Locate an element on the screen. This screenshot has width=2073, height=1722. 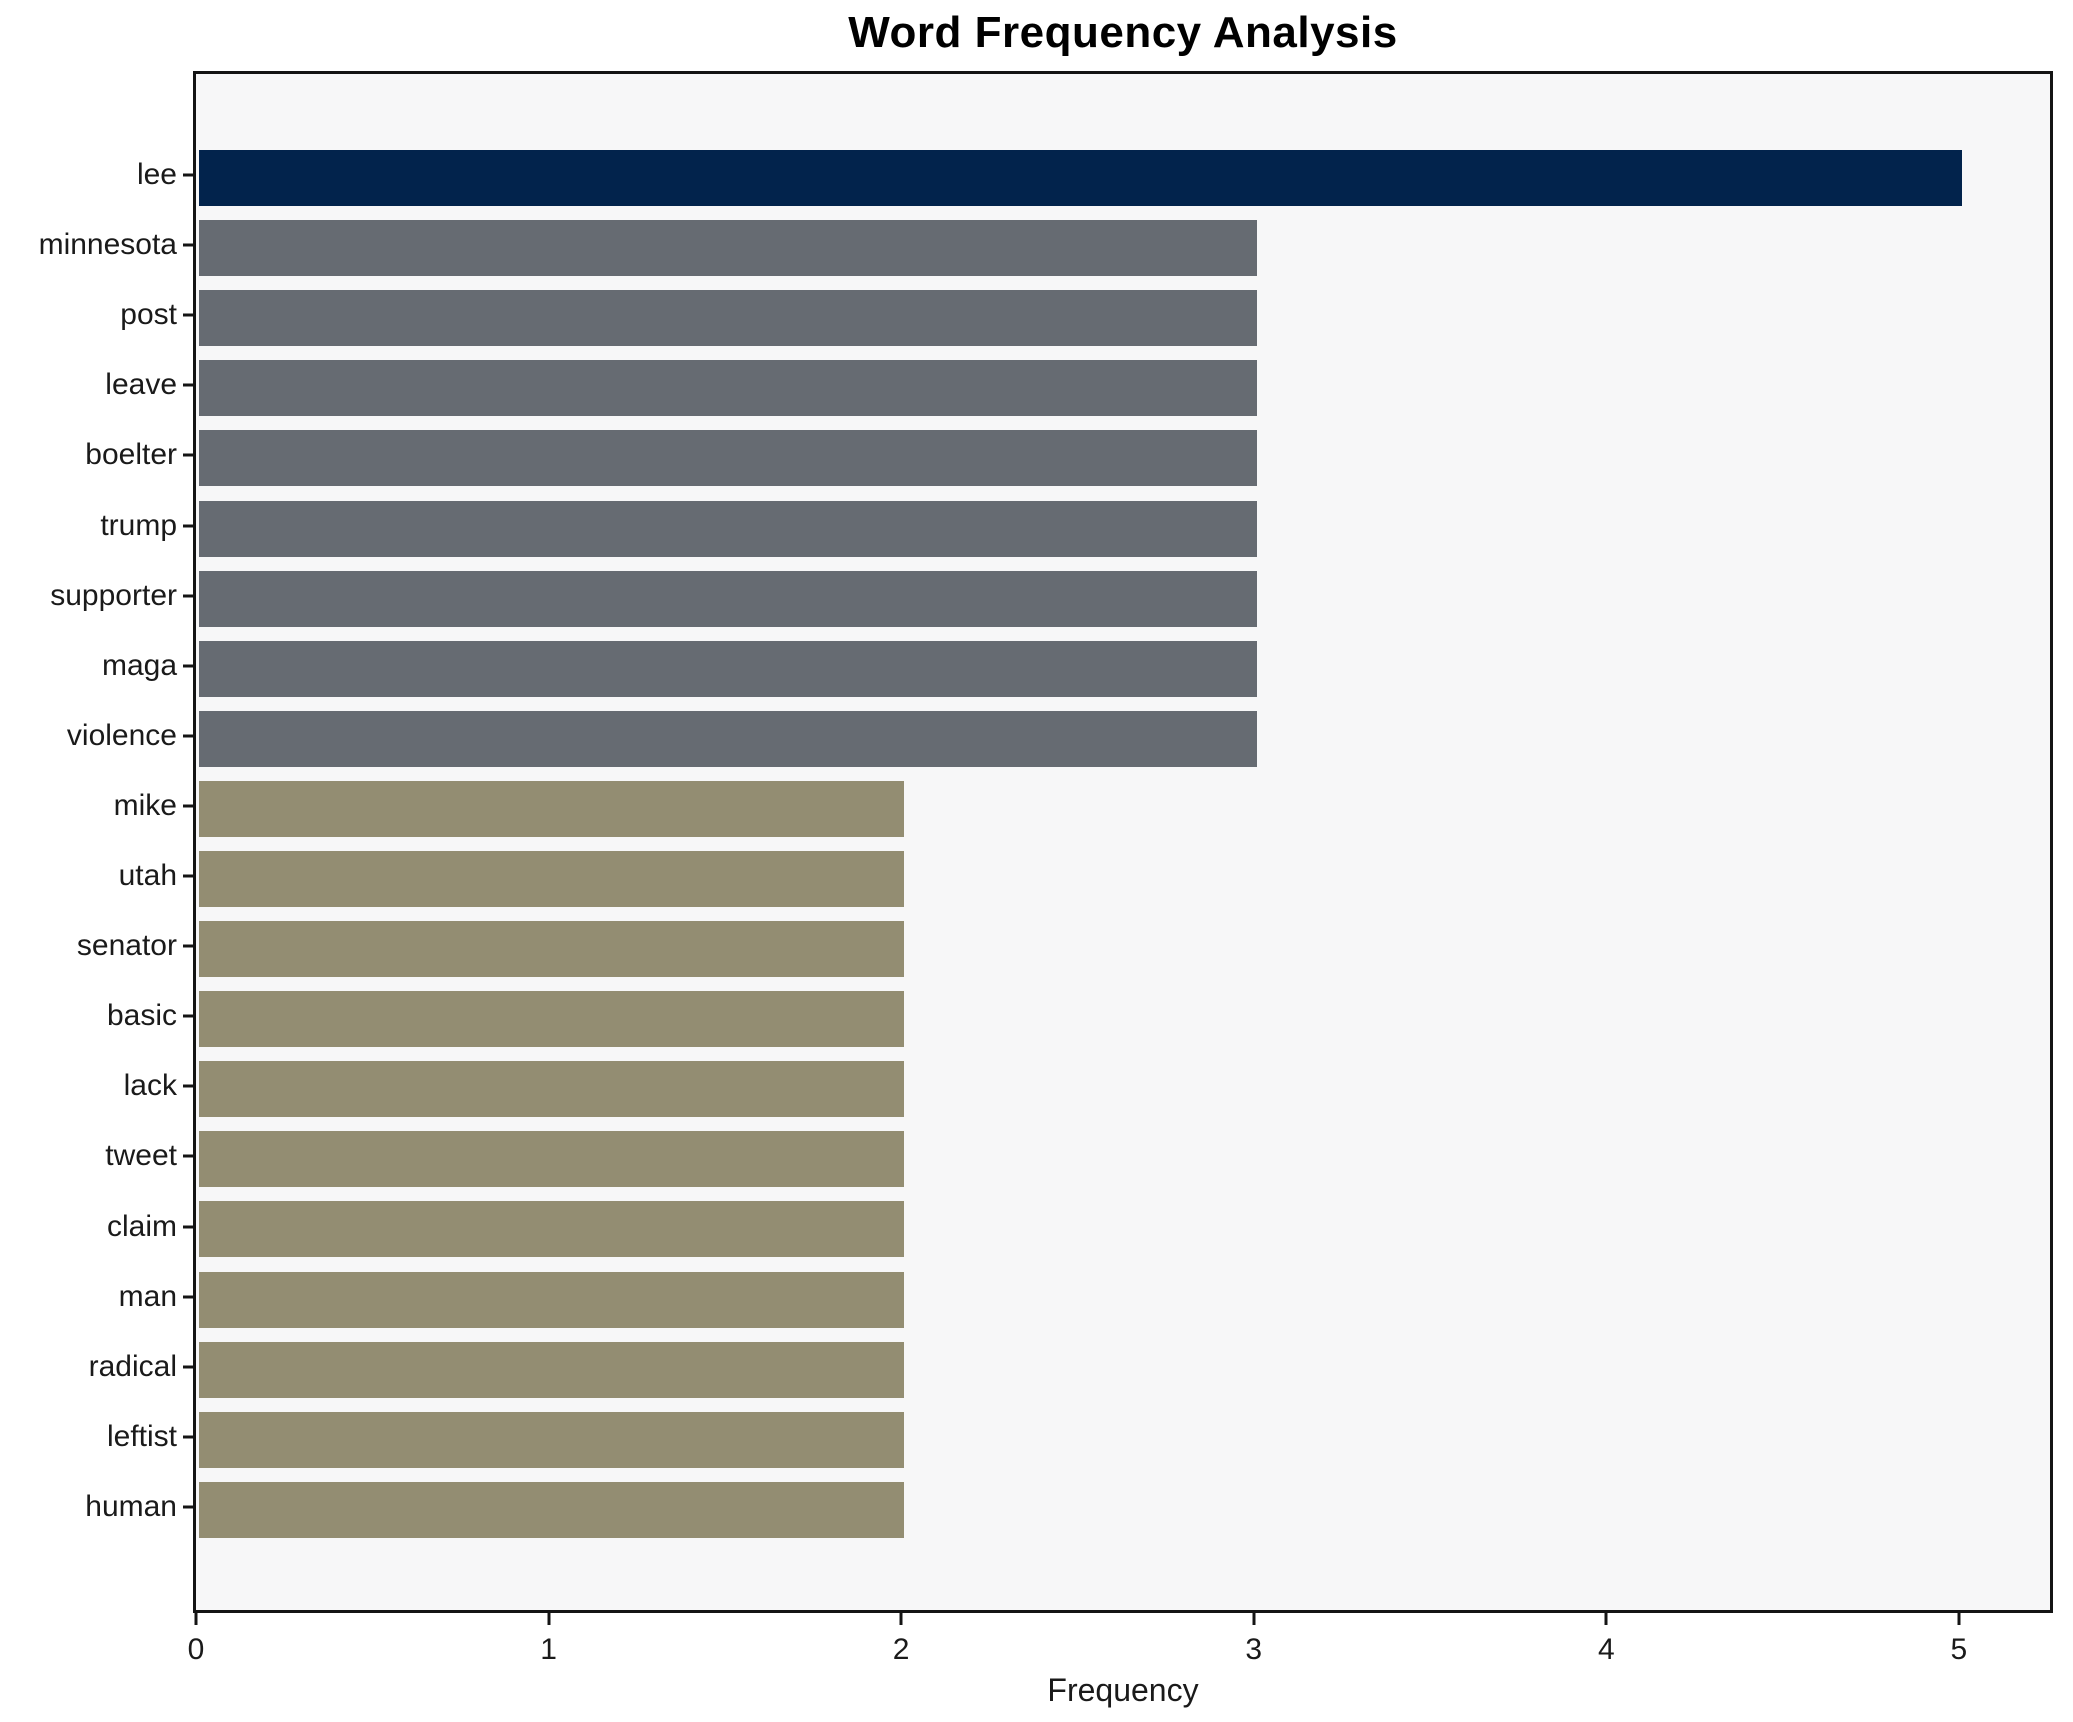
y-label-lack: lack is located at coordinates (150, 1086).